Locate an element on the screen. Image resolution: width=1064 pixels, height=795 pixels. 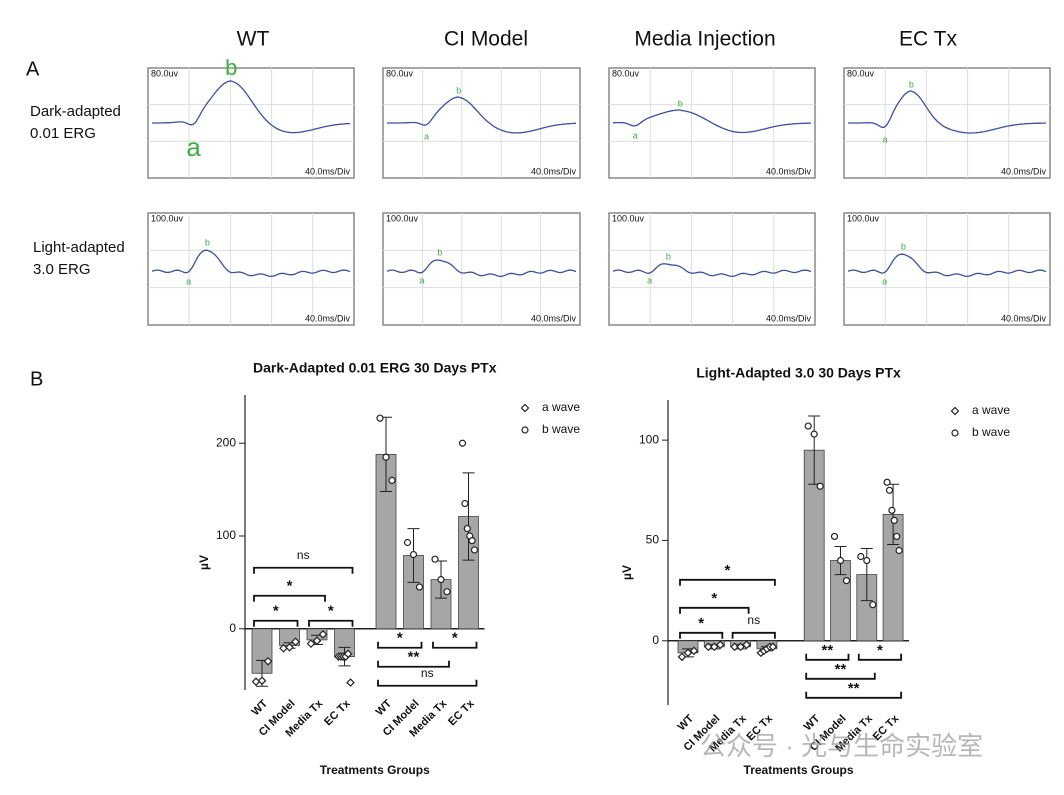
y-tick-label: 50 is located at coordinates (653, 540).